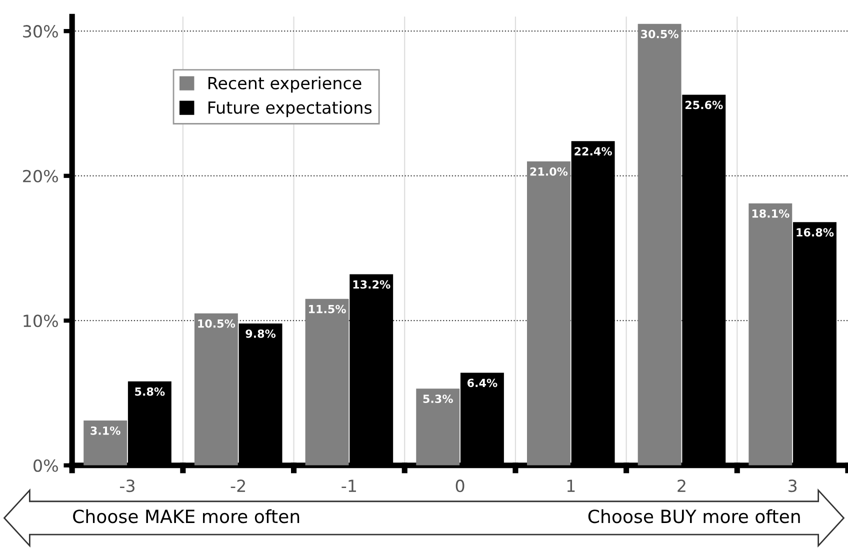 The width and height of the screenshot is (848, 554). I want to click on data-label: 21.0%, so click(549, 171).